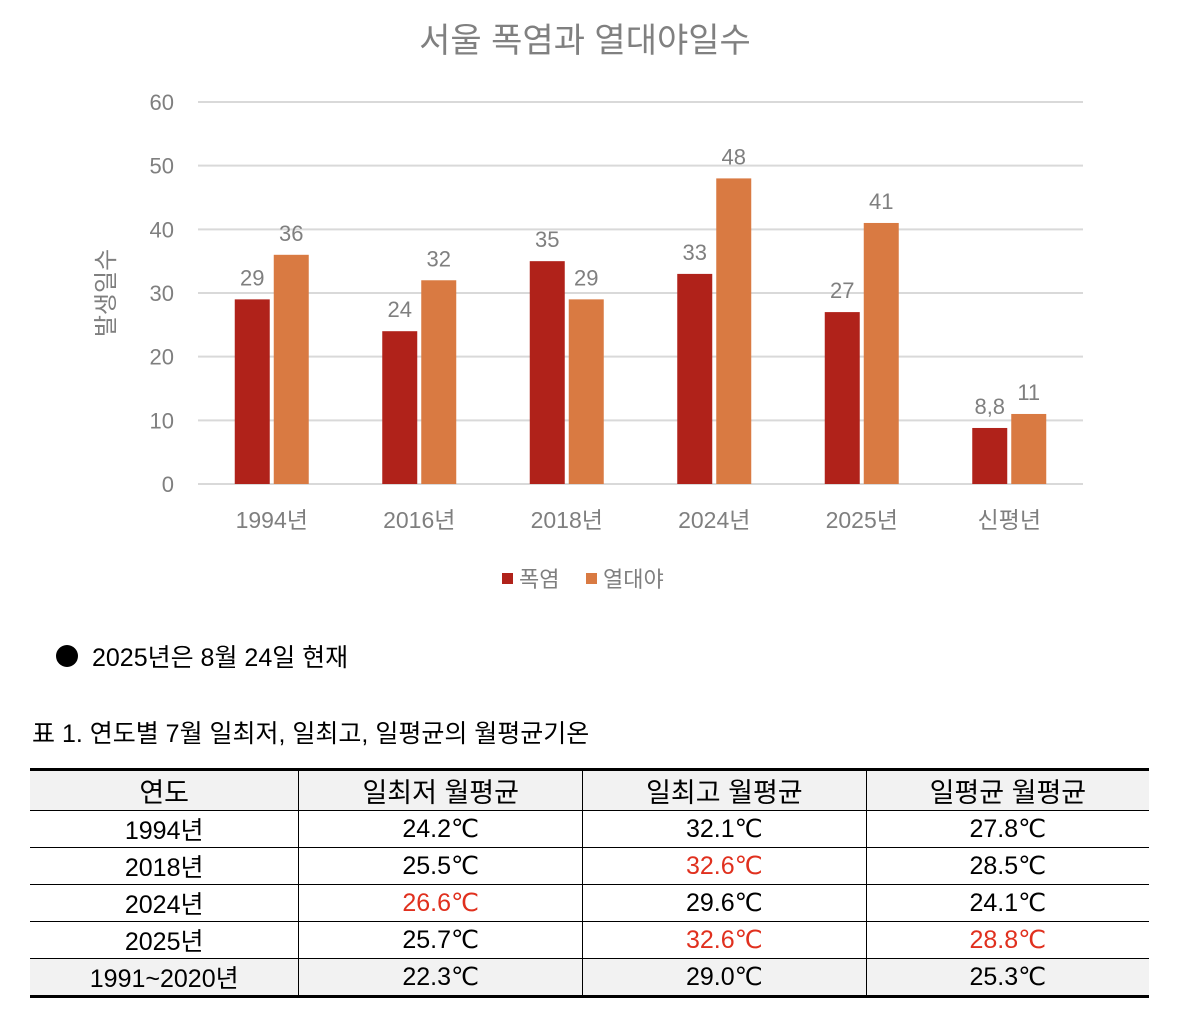 This screenshot has width=1180, height=1016. I want to click on table-cell: 28.8℃, so click(1007, 940).